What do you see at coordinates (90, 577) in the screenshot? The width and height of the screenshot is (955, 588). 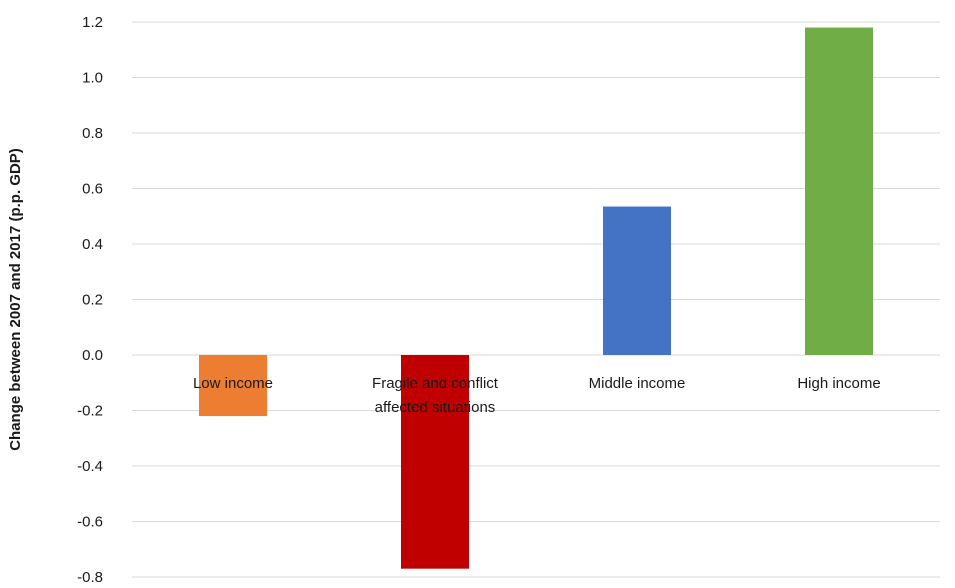 I see `y-tick-label: -0.8` at bounding box center [90, 577].